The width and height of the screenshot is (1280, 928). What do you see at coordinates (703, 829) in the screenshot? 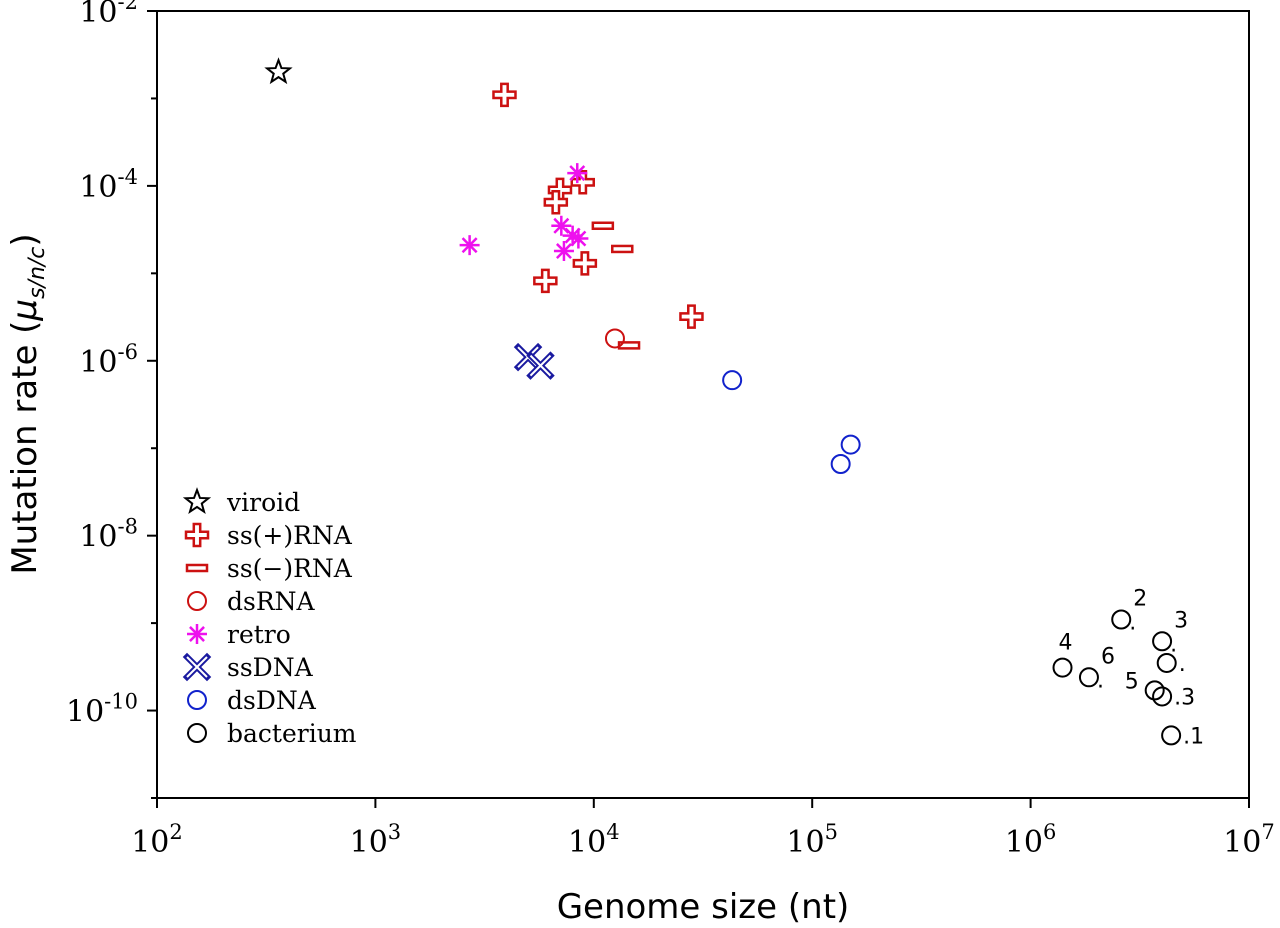
I see `x-axis-ticks: 10² 10³ 10⁴ 10⁵ 10⁶ 10⁷` at bounding box center [703, 829].